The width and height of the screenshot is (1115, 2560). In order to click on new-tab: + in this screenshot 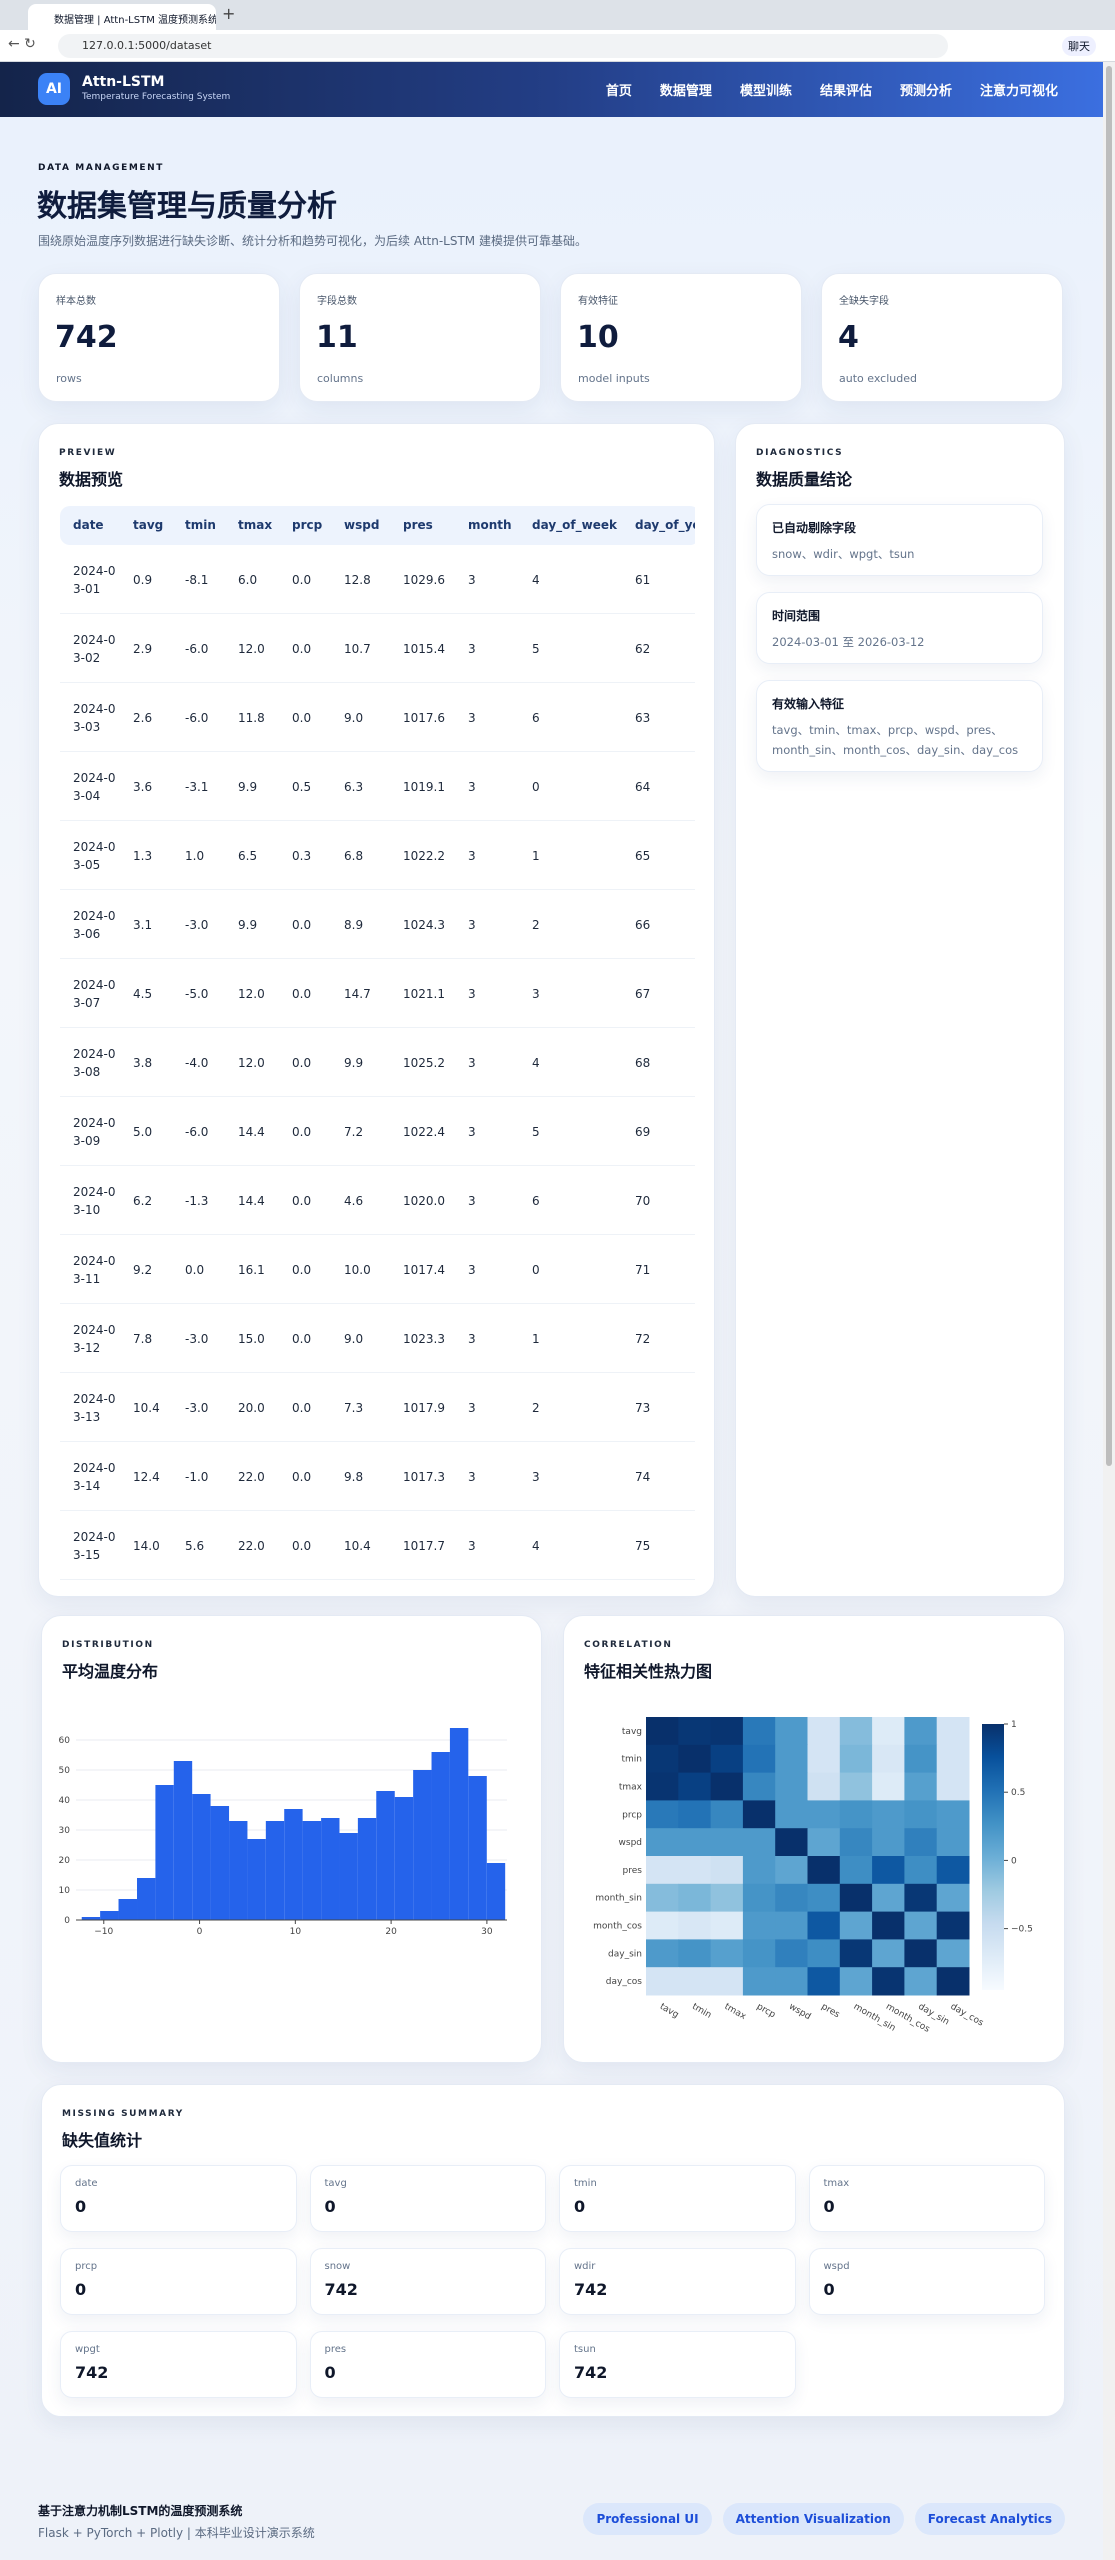, I will do `click(229, 13)`.